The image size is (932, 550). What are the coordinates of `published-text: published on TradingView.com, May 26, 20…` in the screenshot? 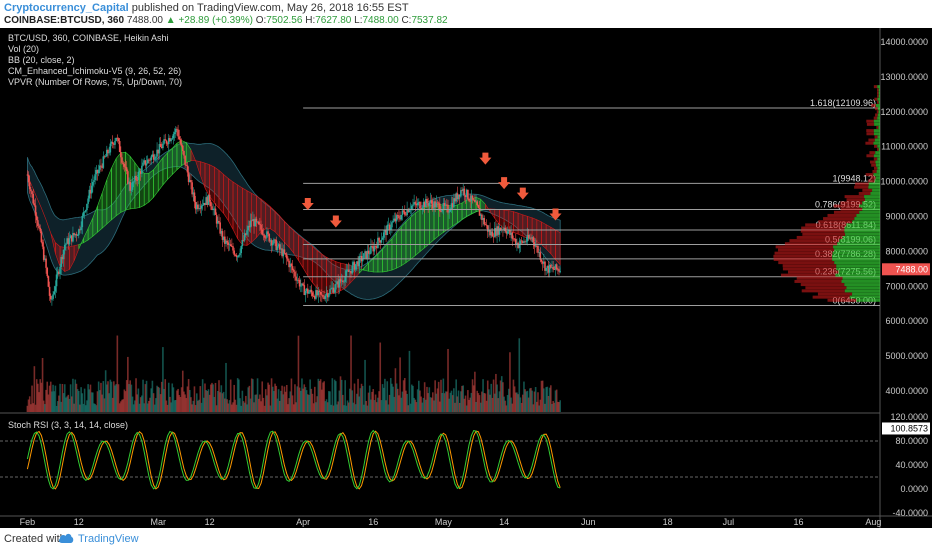 It's located at (270, 8).